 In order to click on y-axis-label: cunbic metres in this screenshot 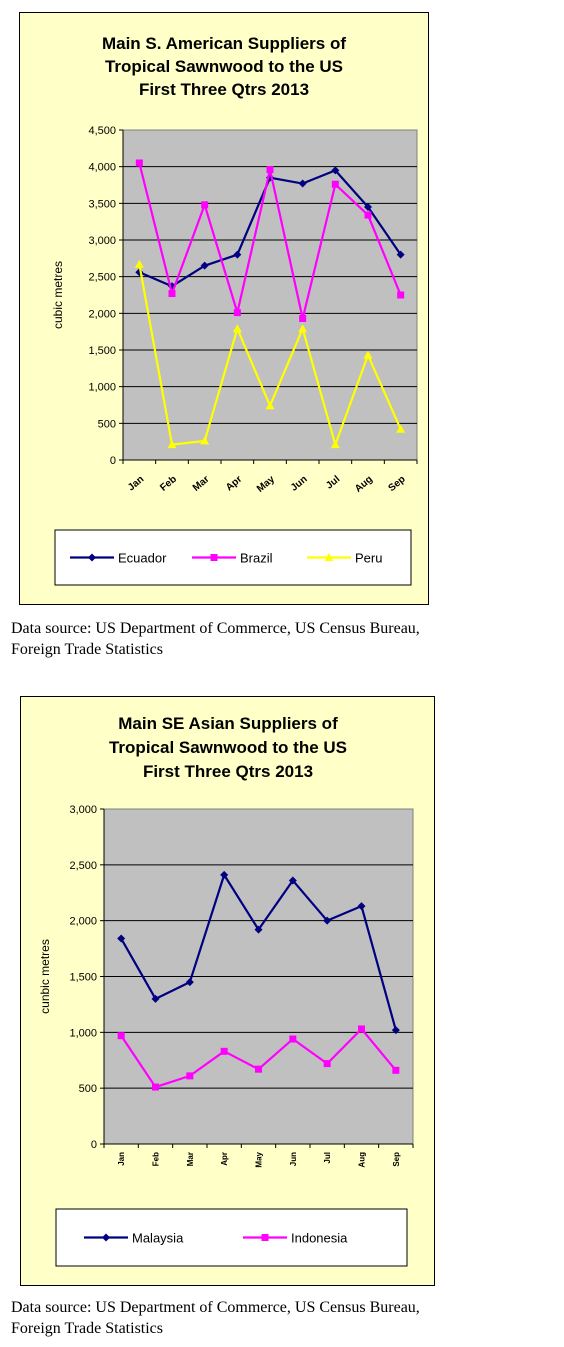, I will do `click(45, 976)`.